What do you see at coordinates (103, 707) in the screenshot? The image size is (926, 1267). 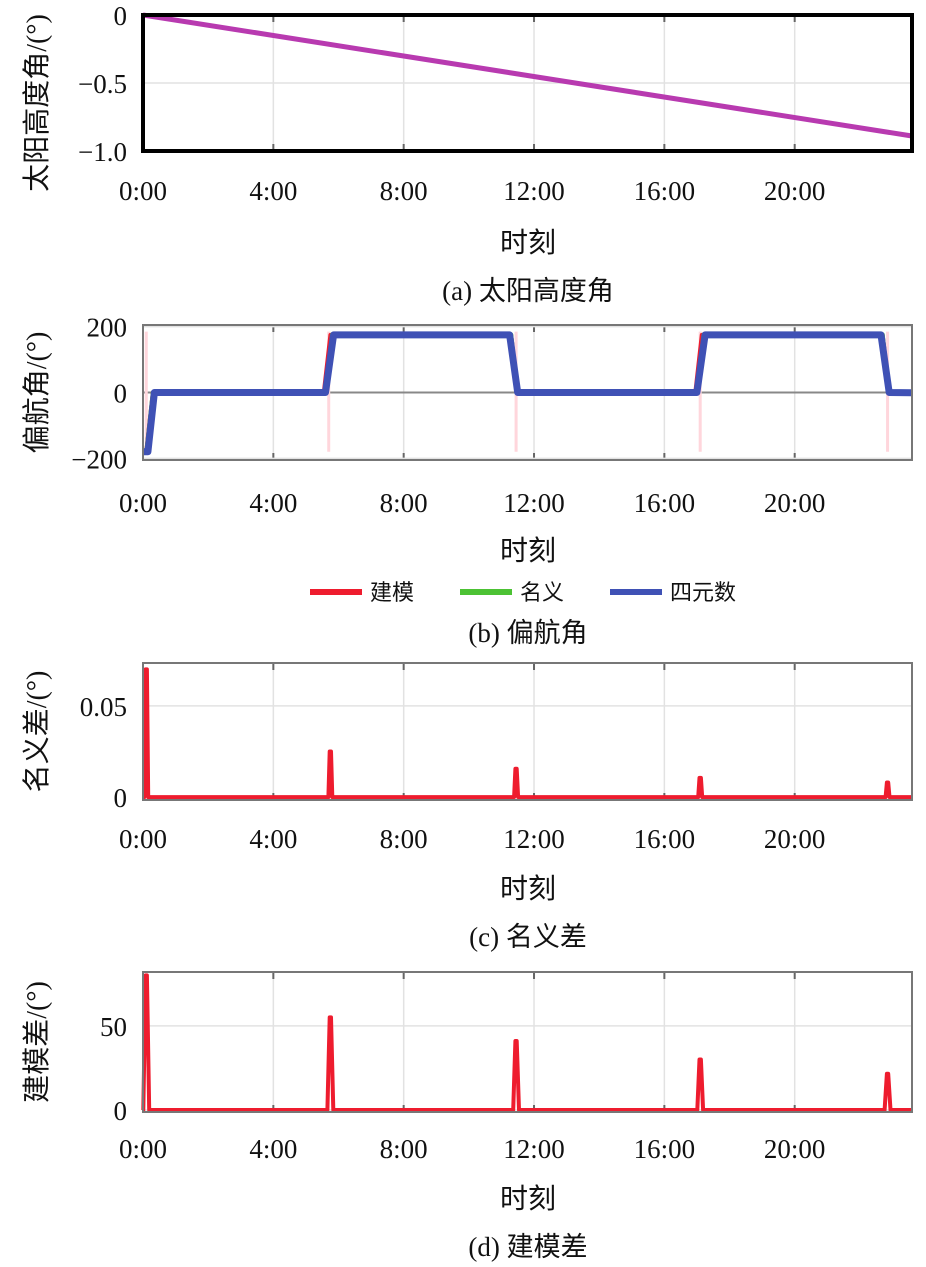 I see `y-tick-label: 0.05` at bounding box center [103, 707].